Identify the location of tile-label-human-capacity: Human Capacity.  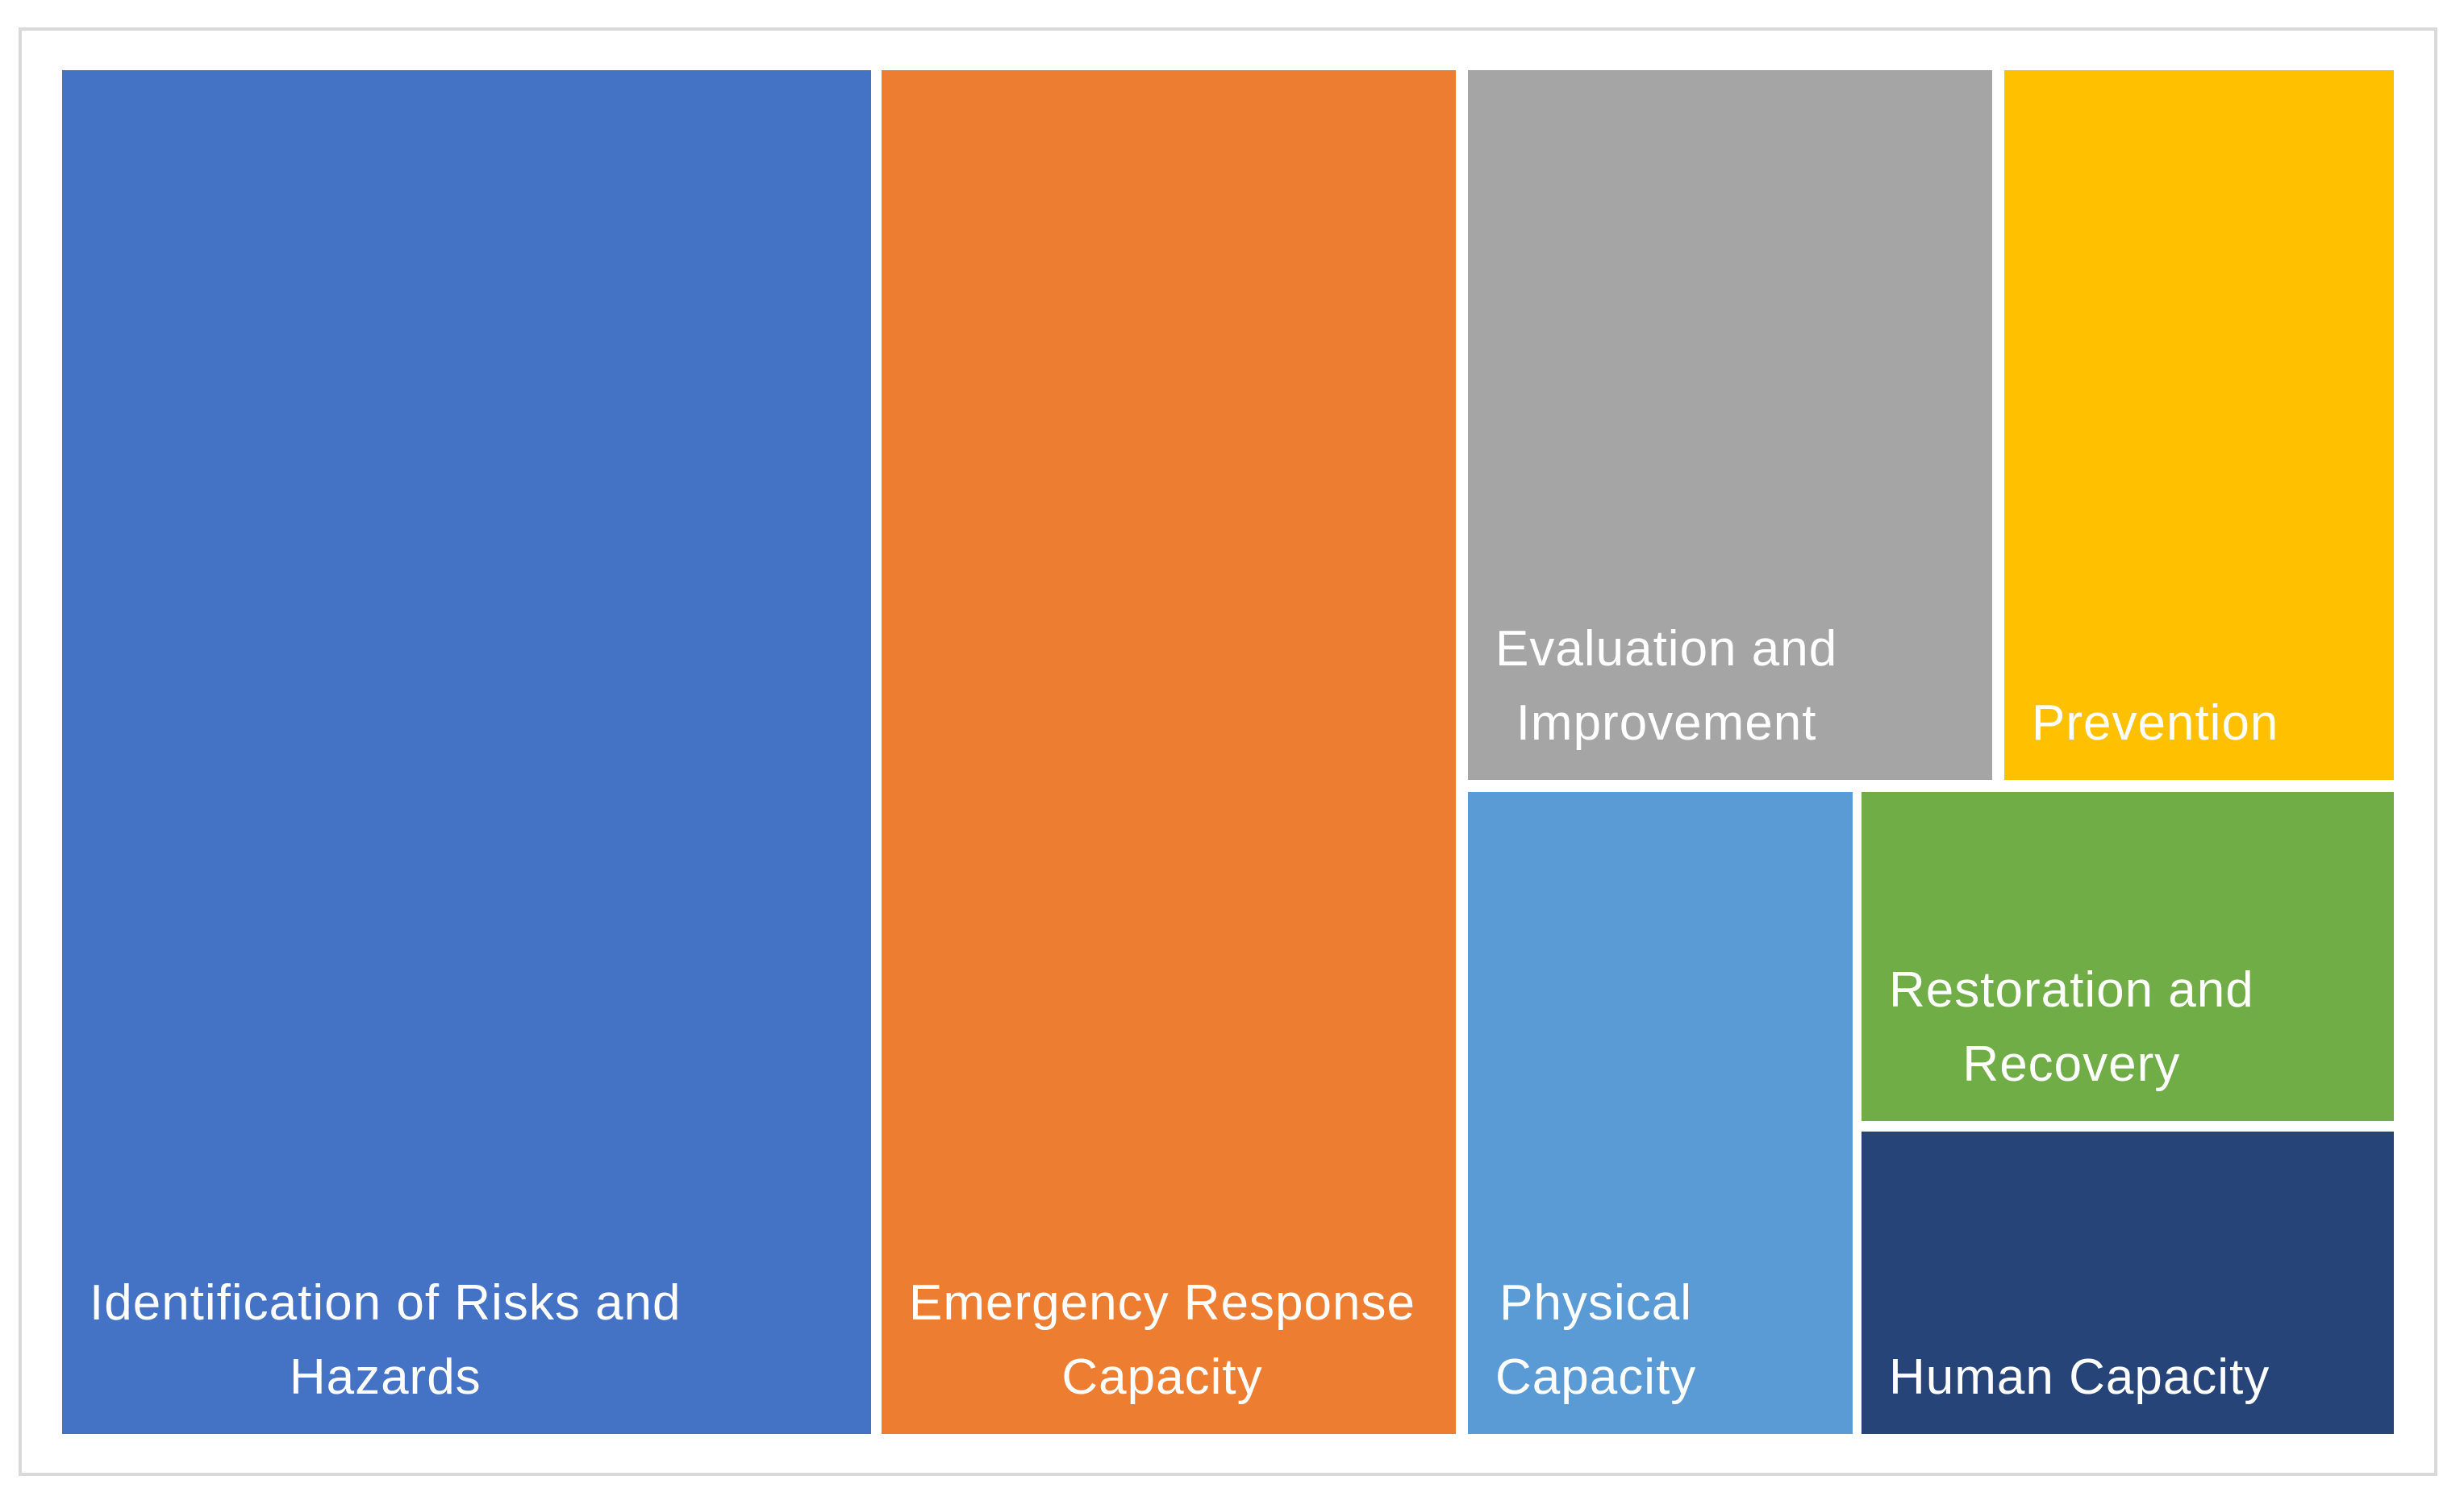
(2079, 1377).